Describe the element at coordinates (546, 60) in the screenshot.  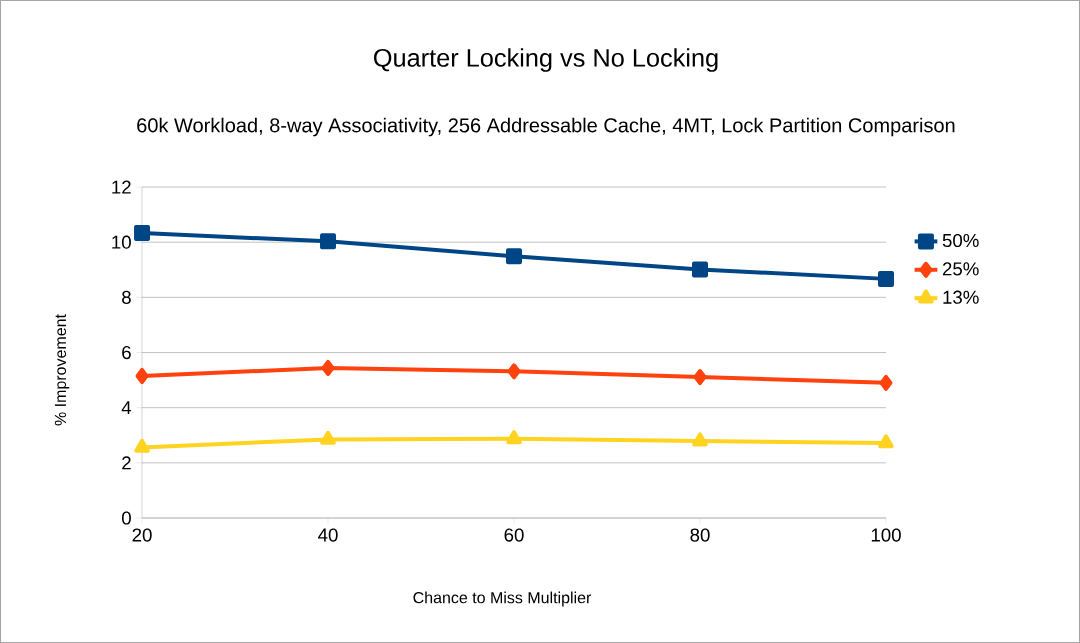
I see `chart-title: Quarter Locking vs No Locking` at that location.